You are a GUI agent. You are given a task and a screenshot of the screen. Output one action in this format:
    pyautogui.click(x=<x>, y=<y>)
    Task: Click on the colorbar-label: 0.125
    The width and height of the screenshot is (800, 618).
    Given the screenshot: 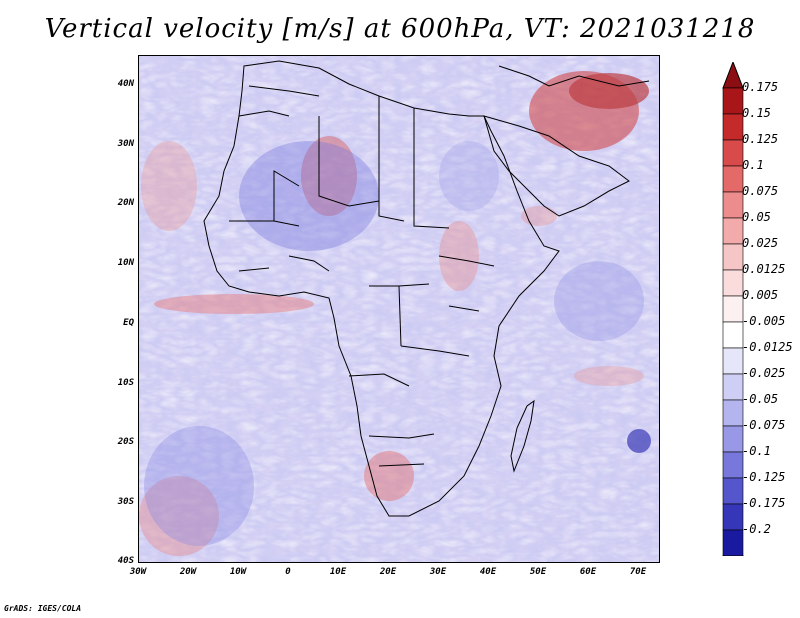 What is the action you would take?
    pyautogui.click(x=760, y=139)
    